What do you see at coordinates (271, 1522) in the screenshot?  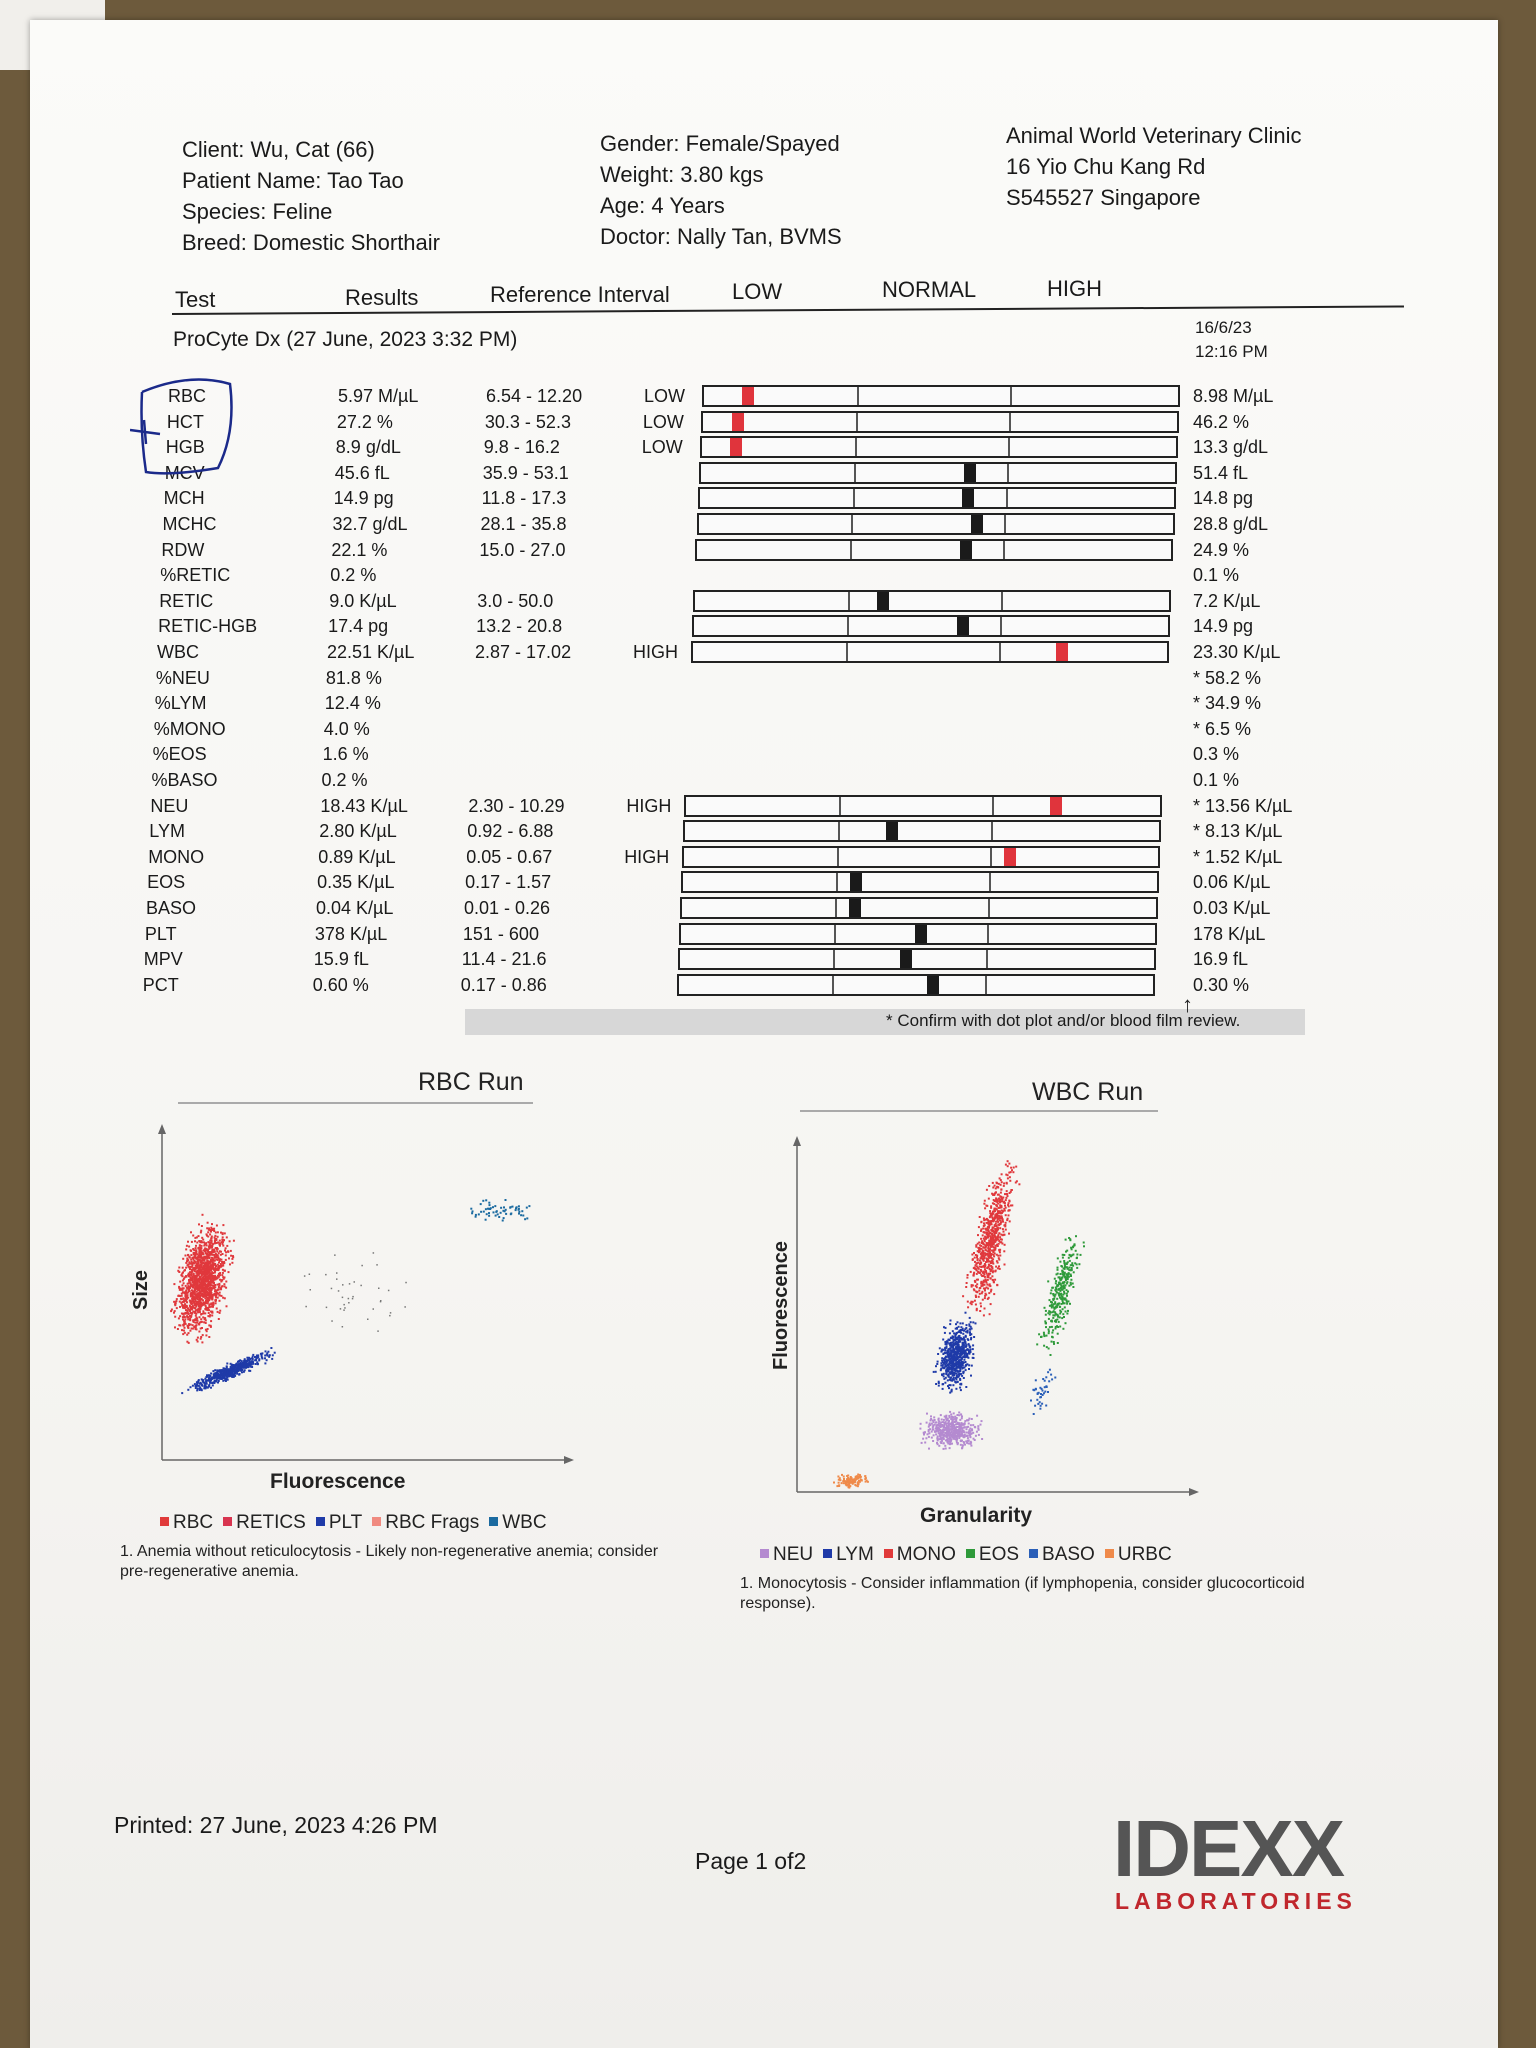 I see `legend-label: RETICS` at bounding box center [271, 1522].